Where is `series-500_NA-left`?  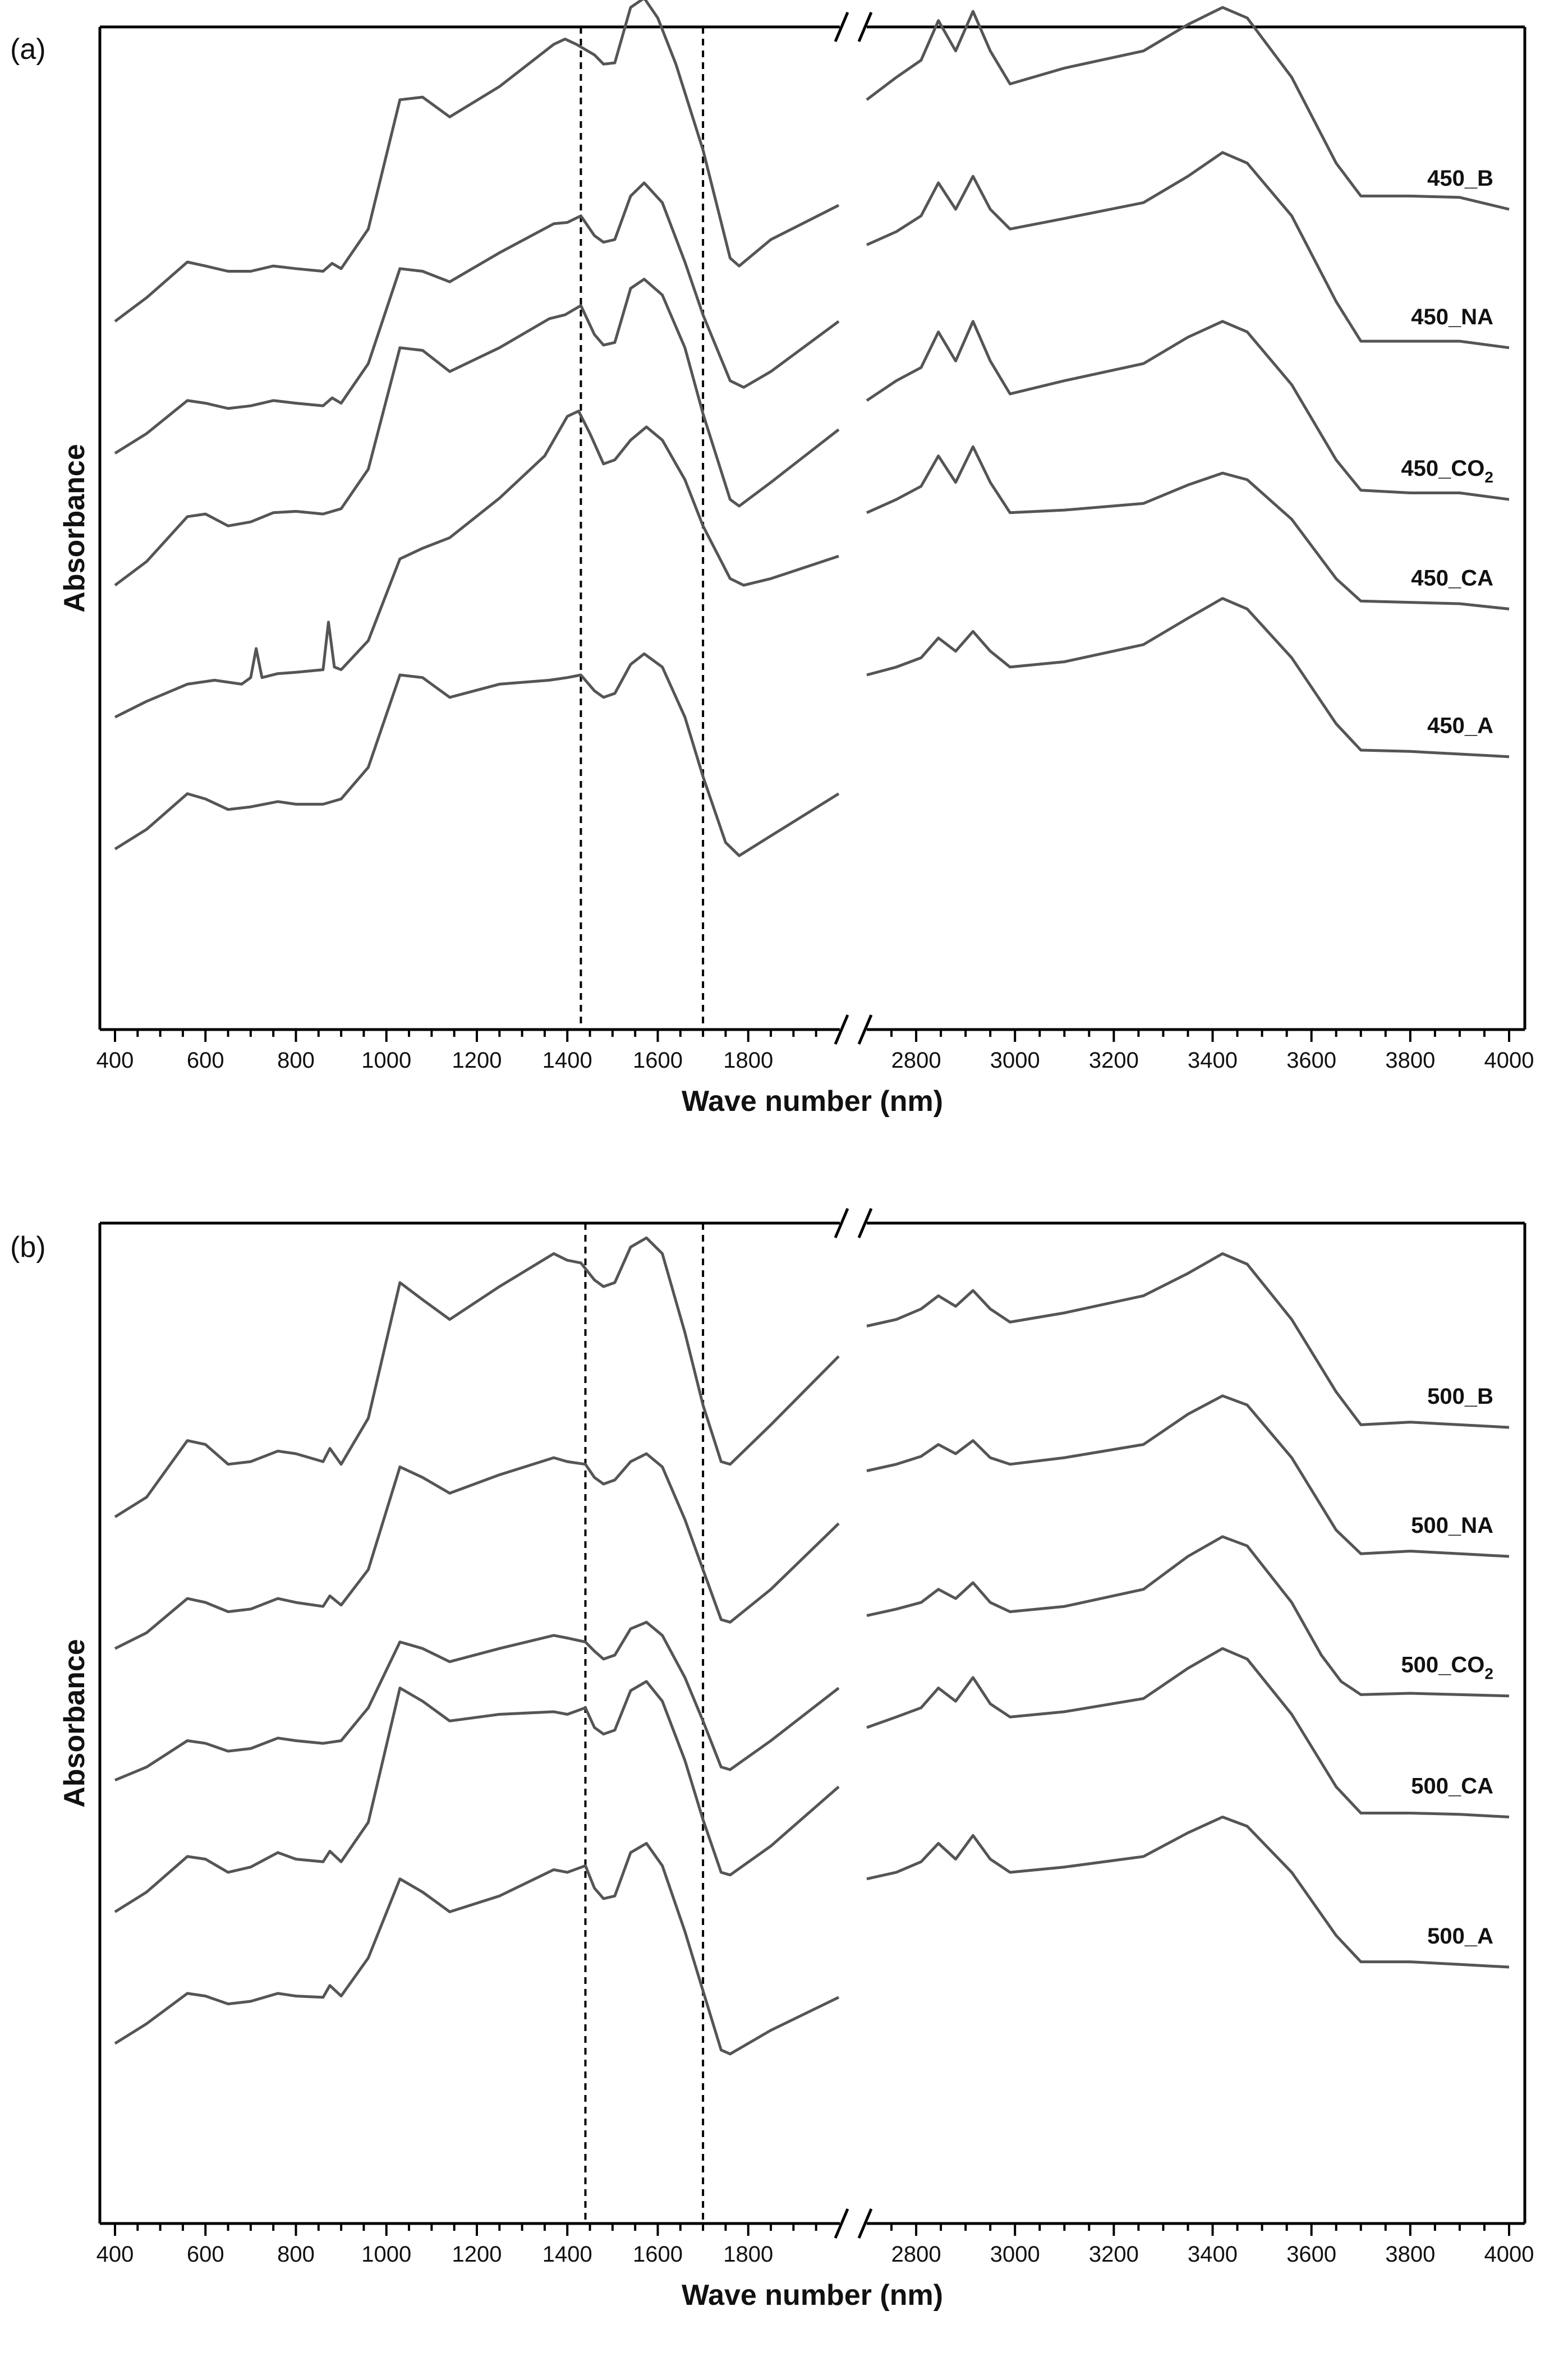
series-500_NA-left is located at coordinates (477, 1551).